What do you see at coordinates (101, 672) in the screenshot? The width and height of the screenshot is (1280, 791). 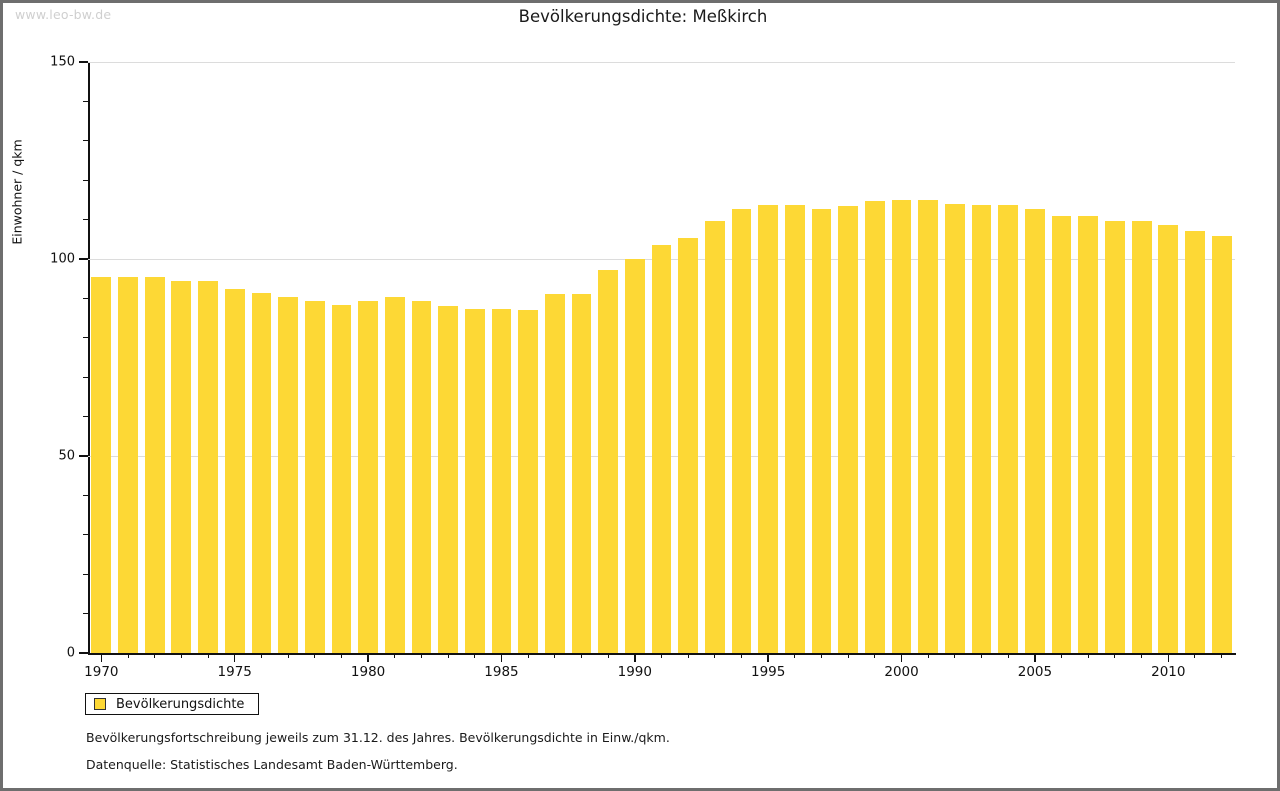 I see `x-tick-label: 1970` at bounding box center [101, 672].